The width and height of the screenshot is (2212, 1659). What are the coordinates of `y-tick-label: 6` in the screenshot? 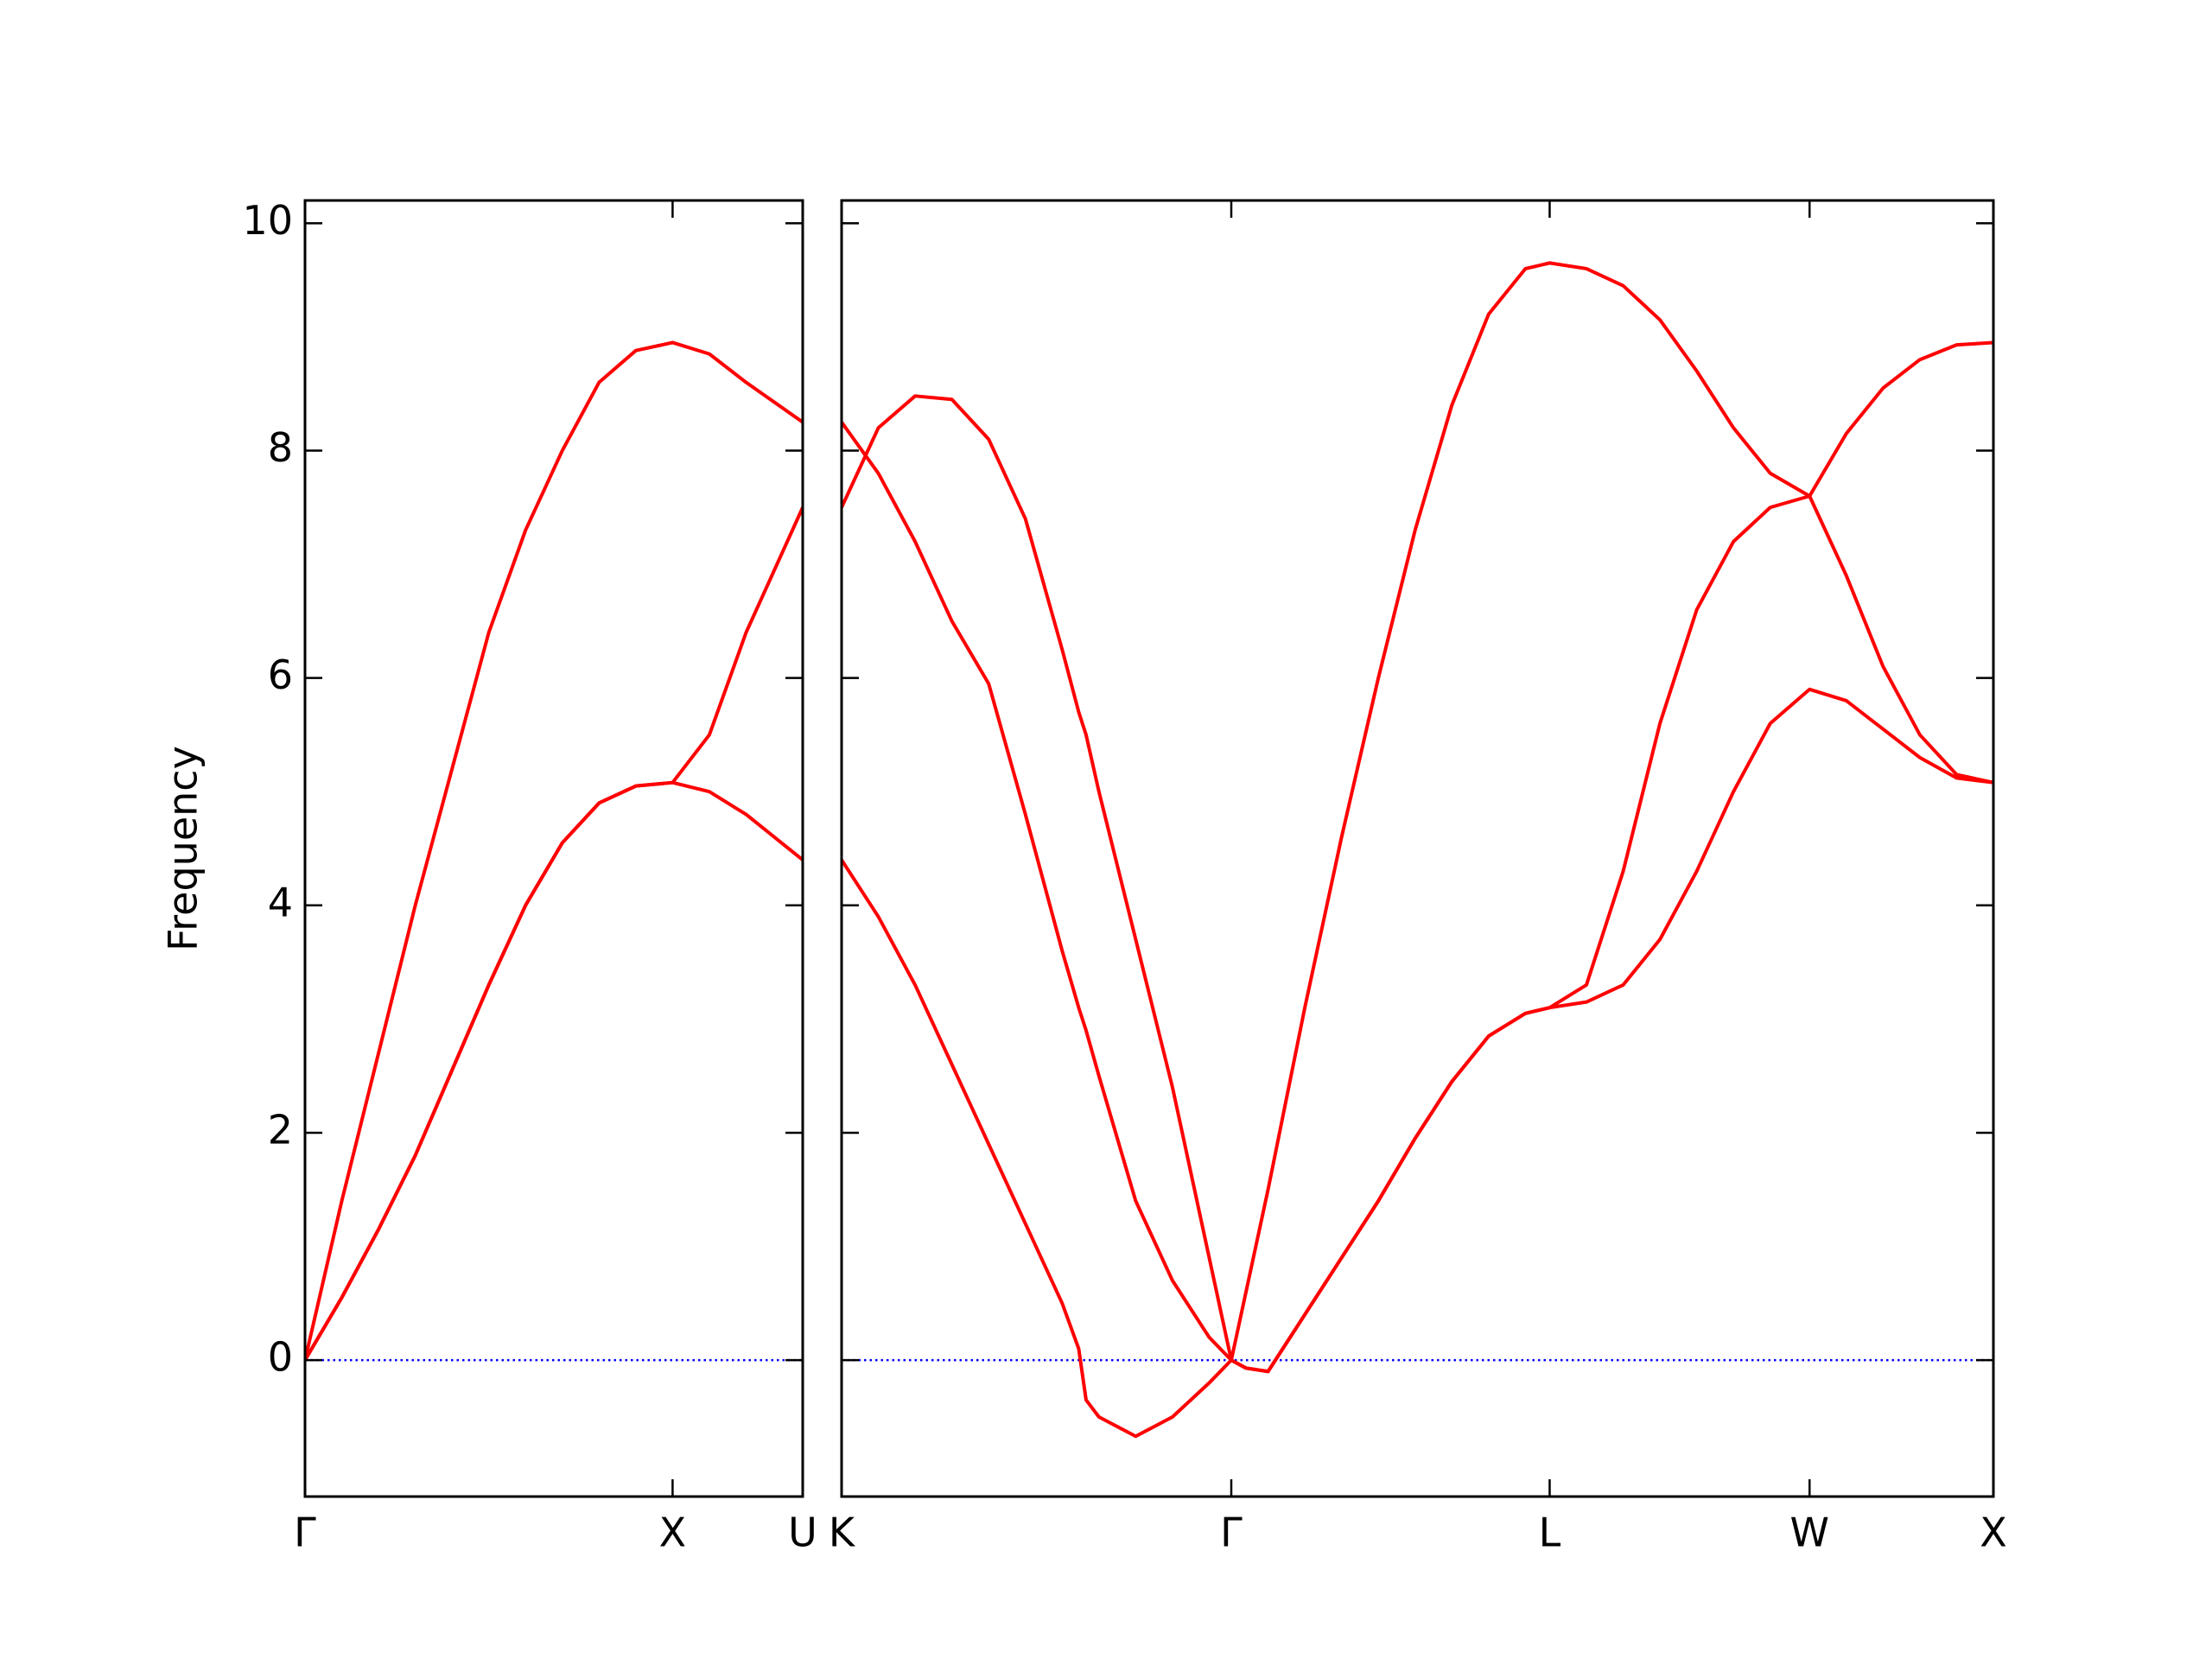 It's located at (280, 675).